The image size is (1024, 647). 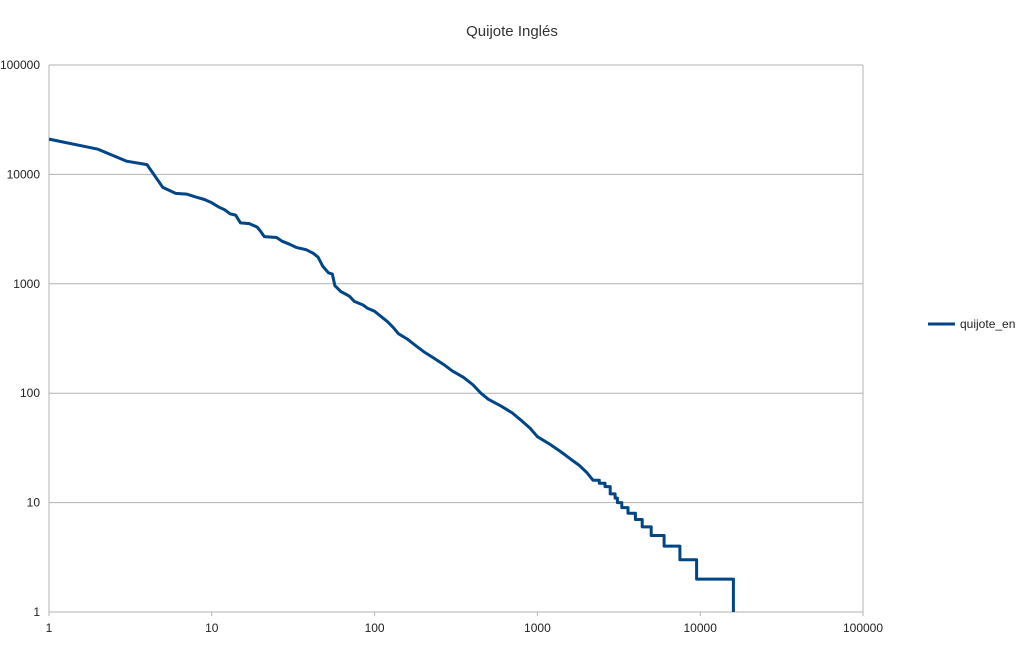 I want to click on y-tick-label: 1000, so click(x=26, y=284).